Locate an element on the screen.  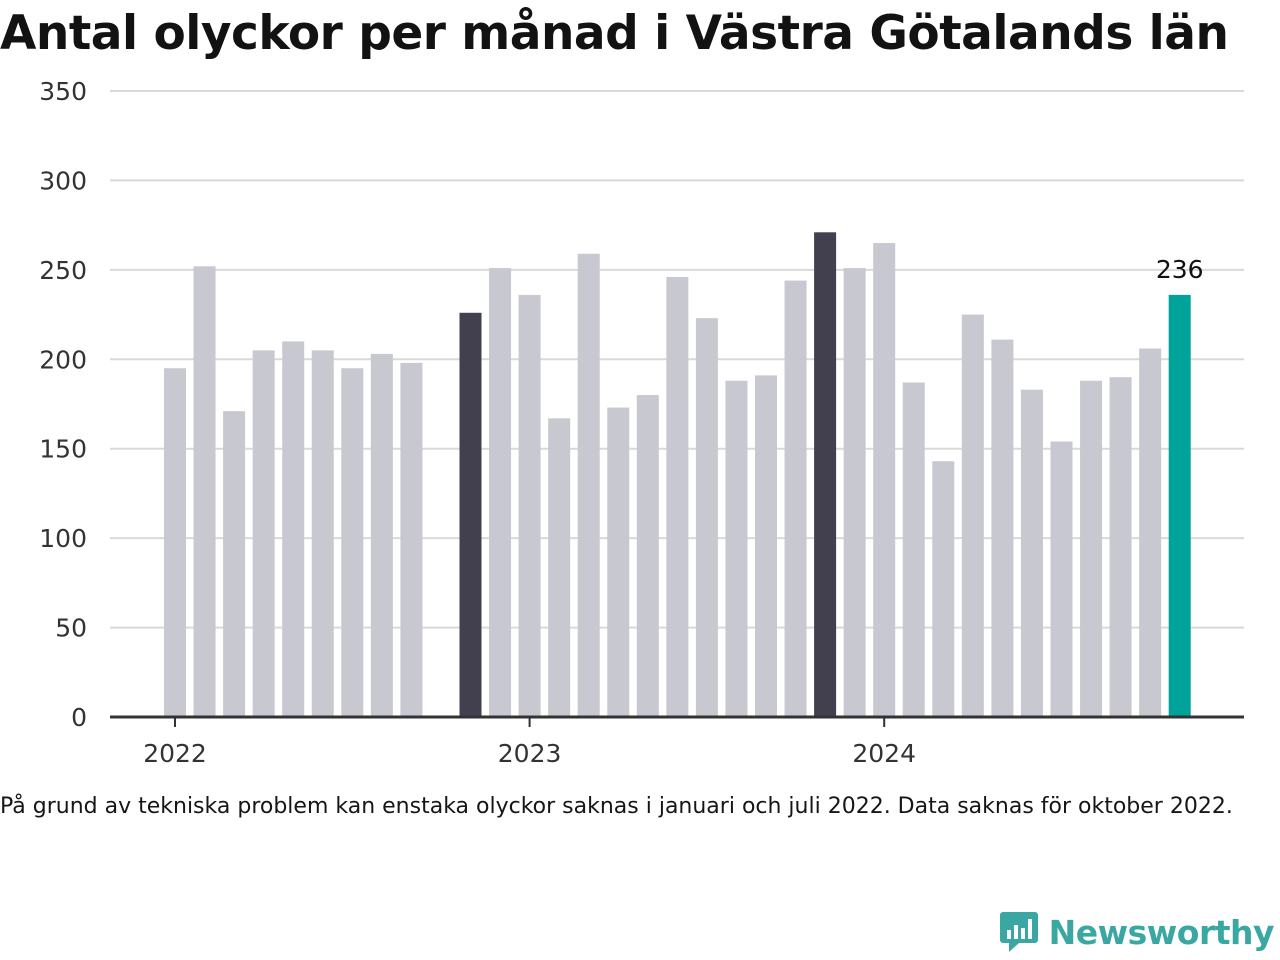
y-tick-label: 50 is located at coordinates (71, 628).